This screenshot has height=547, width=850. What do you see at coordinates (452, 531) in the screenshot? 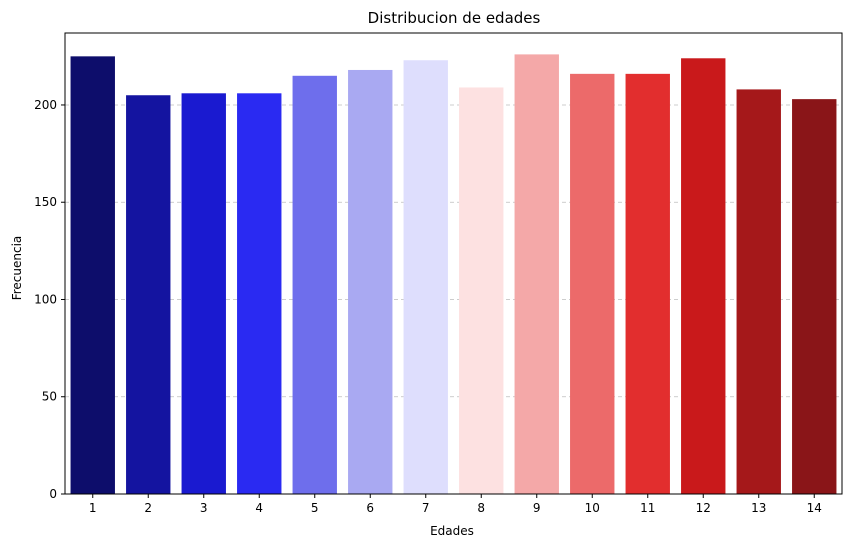
I see `x-axis-label: Edades` at bounding box center [452, 531].